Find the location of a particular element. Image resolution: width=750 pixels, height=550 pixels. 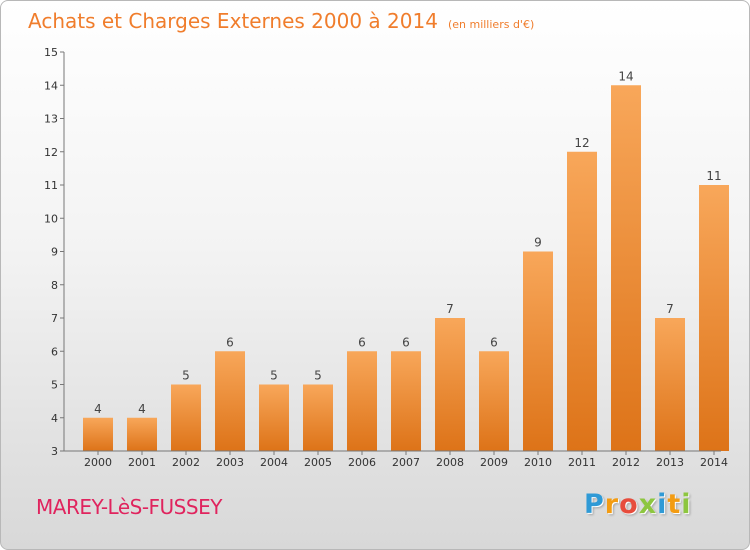

y-tick-label: 13 is located at coordinates (51, 119).